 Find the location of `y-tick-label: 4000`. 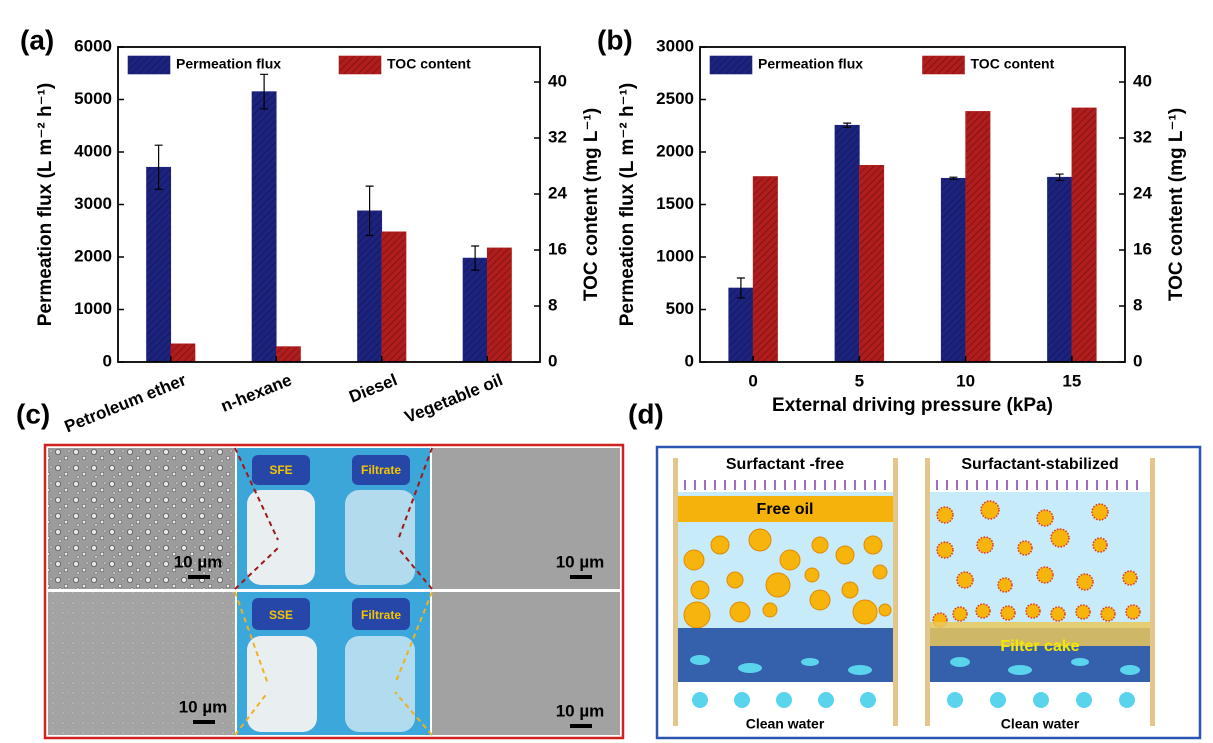

y-tick-label: 4000 is located at coordinates (93, 150).